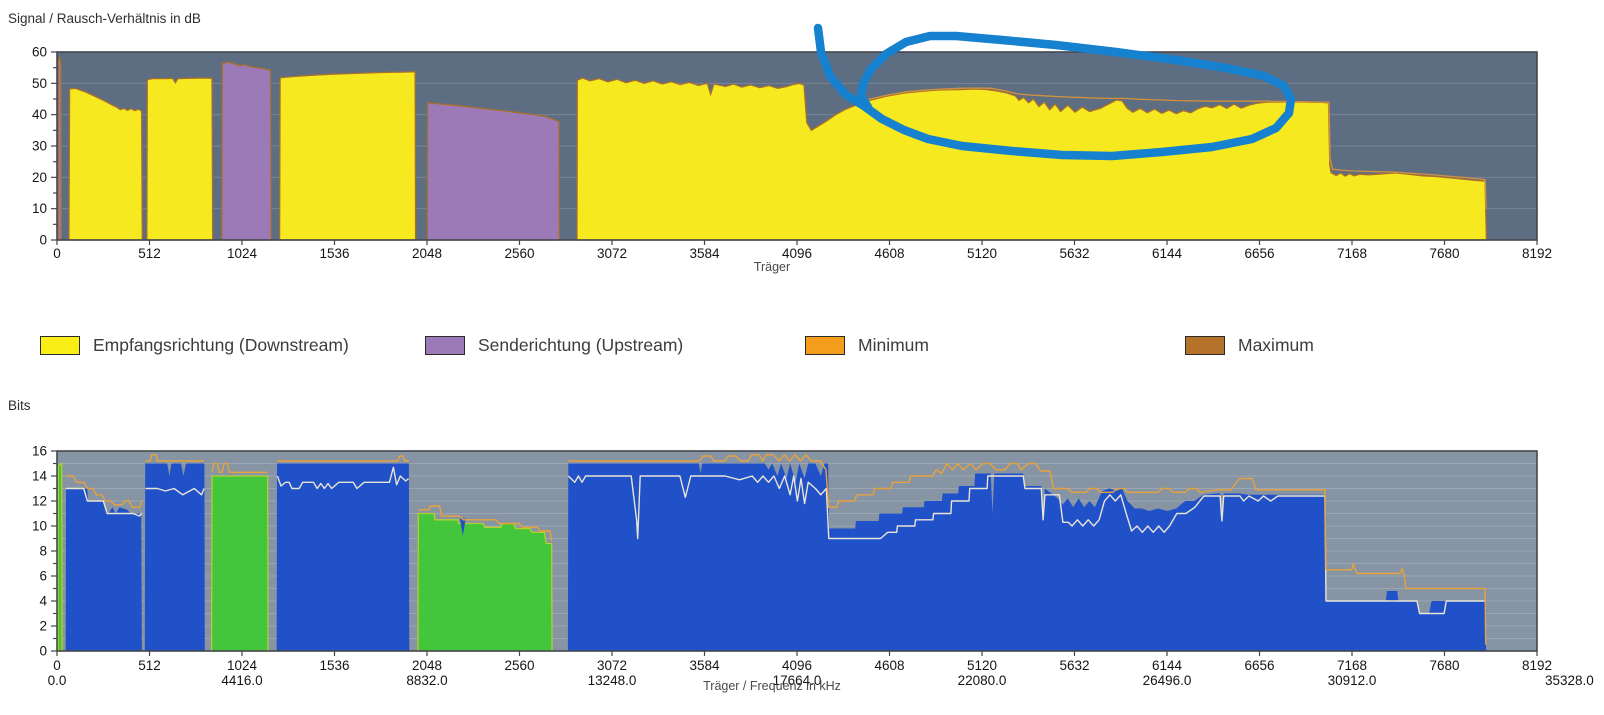 This screenshot has width=1604, height=715. Describe the element at coordinates (43, 601) in the screenshot. I see `y-tick-label: 4` at that location.